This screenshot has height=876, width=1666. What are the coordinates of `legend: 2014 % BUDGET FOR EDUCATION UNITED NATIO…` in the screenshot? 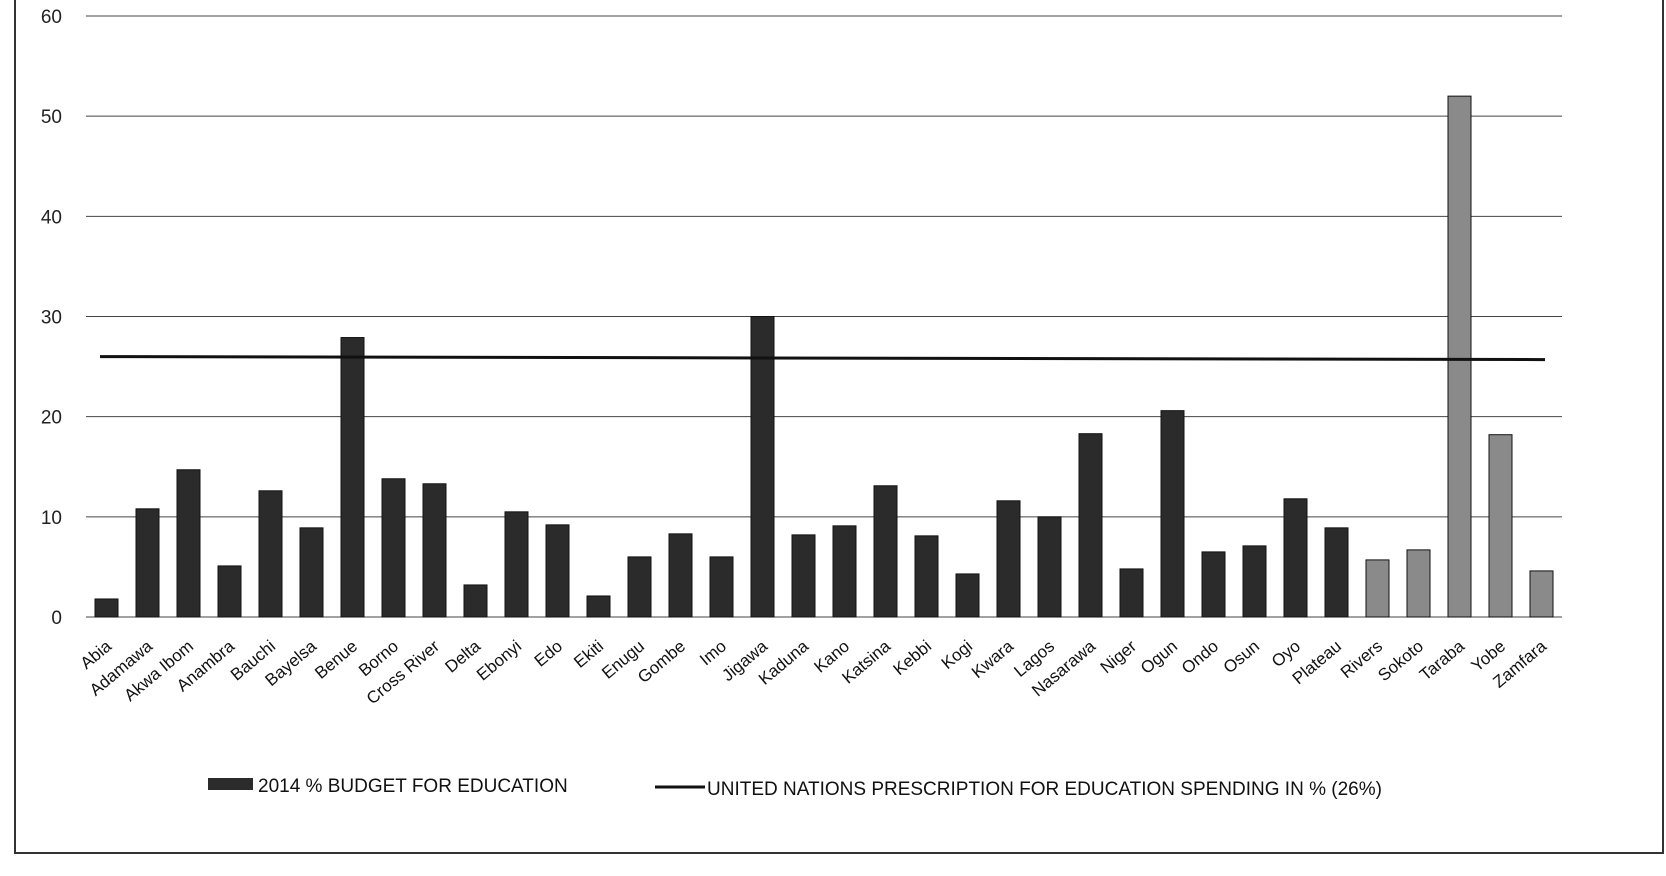 It's located at (795, 788).